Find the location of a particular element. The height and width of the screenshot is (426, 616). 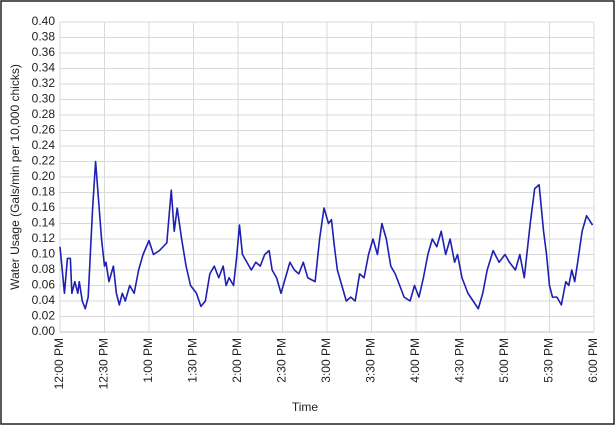

x-tick-label: 4:30 PM is located at coordinates (460, 360).